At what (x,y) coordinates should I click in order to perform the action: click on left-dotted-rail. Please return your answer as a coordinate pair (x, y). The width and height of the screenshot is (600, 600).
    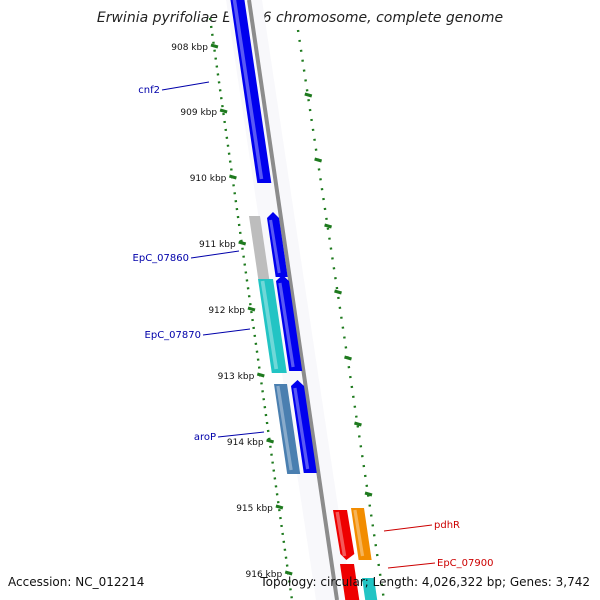
    Looking at the image, I should click on (251, 308).